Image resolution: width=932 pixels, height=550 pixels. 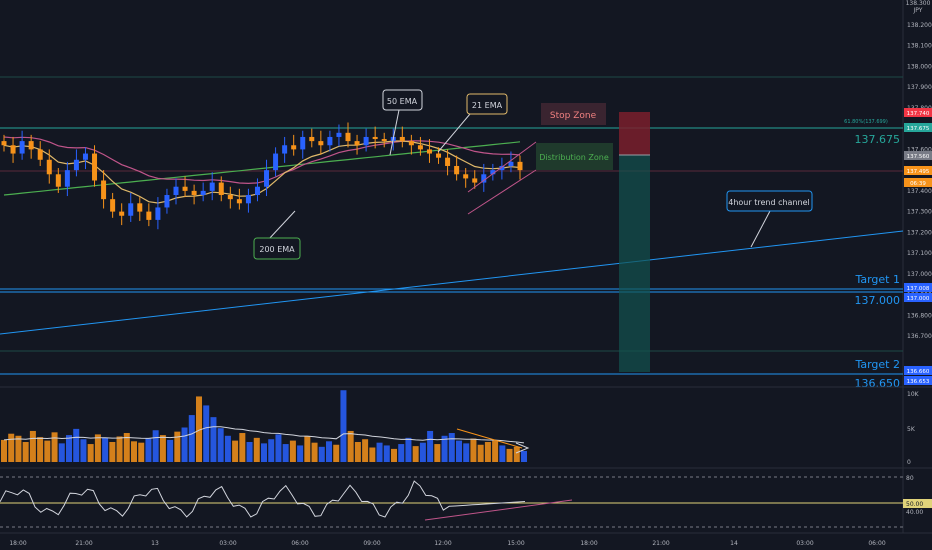 I want to click on callout-200-ema: 200 EMA, so click(x=277, y=235).